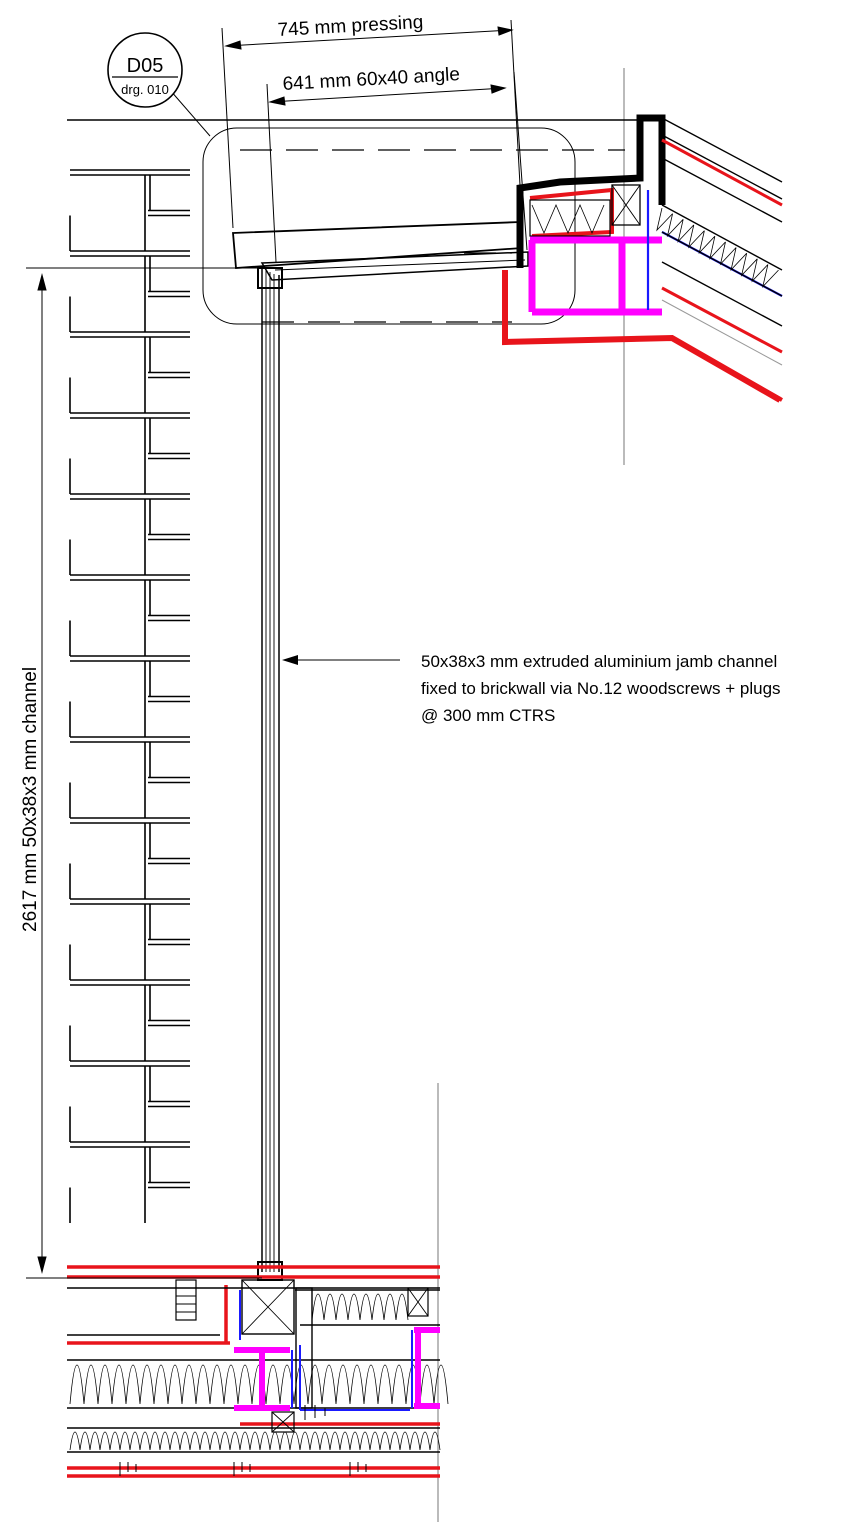 The width and height of the screenshot is (842, 1529). I want to click on dimension-channel-height-label: 2617 mm 50x38x3 mm channel, so click(30, 799).